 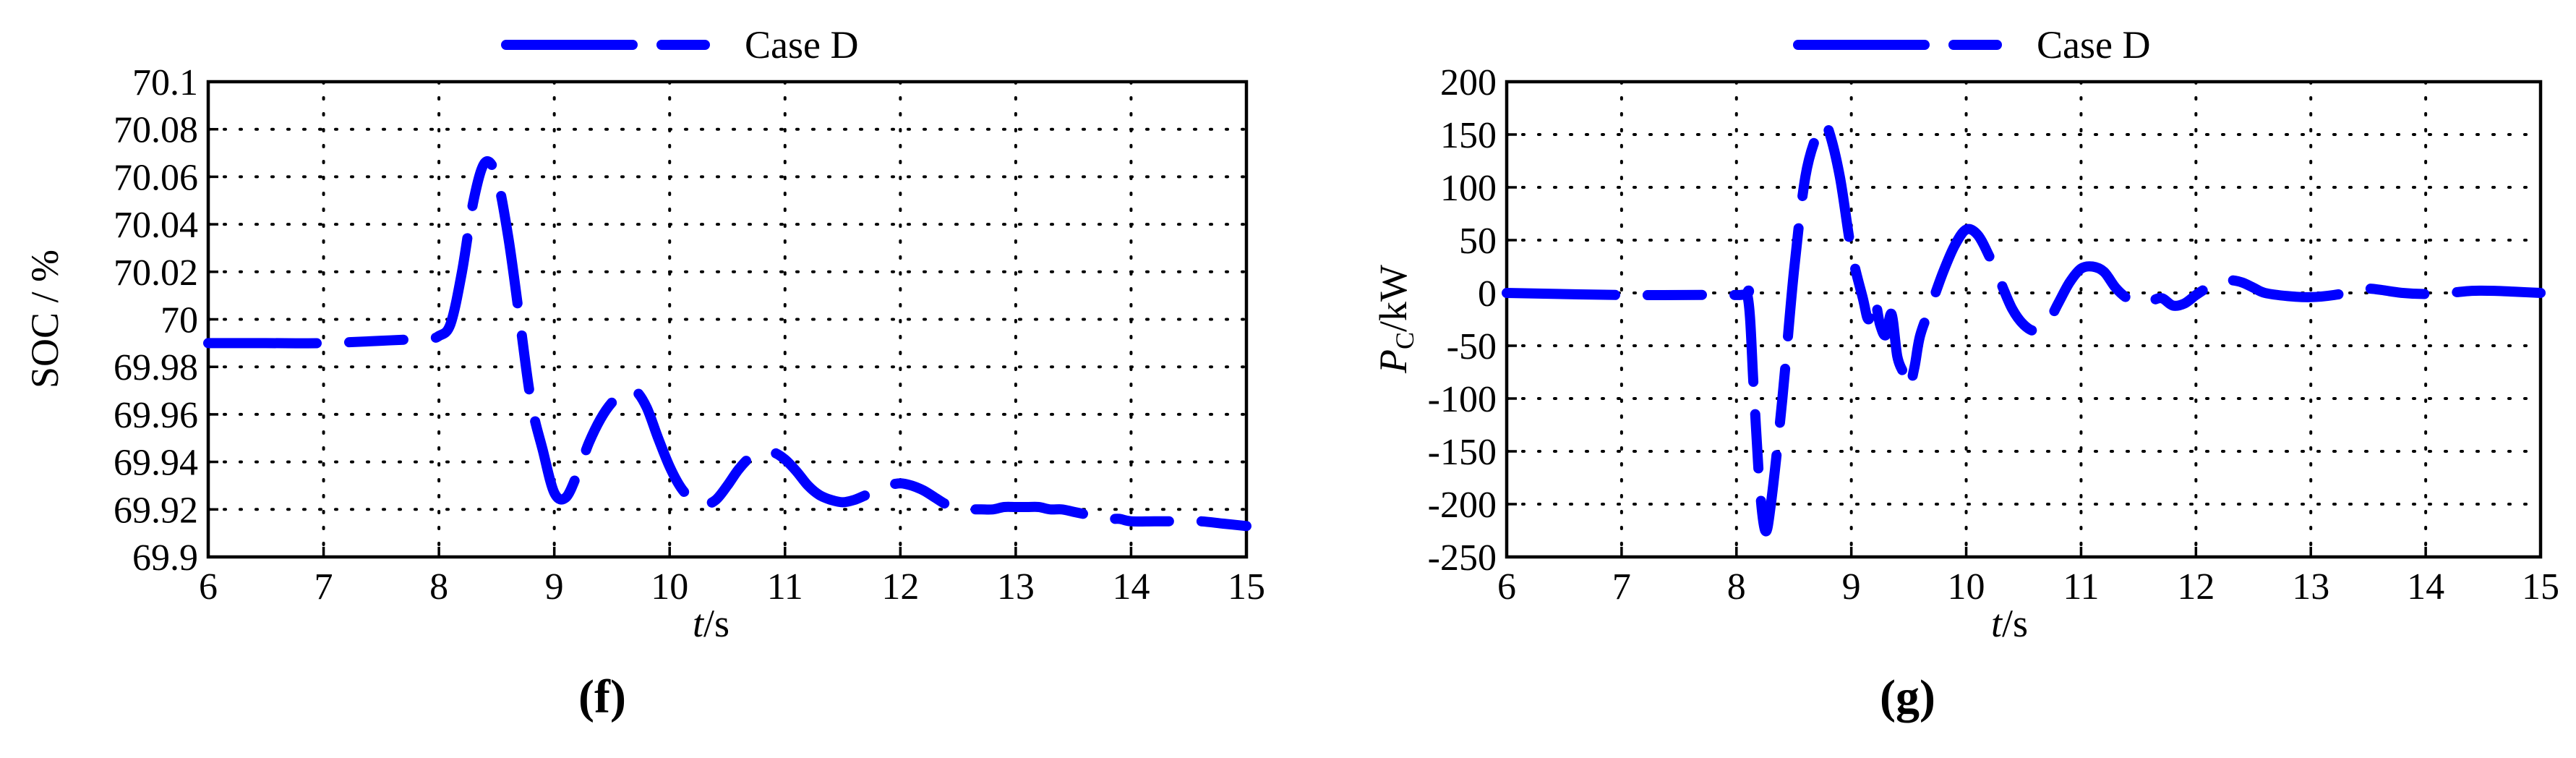 I want to click on chart-g-y-tick-label: 200, so click(x=1468, y=82).